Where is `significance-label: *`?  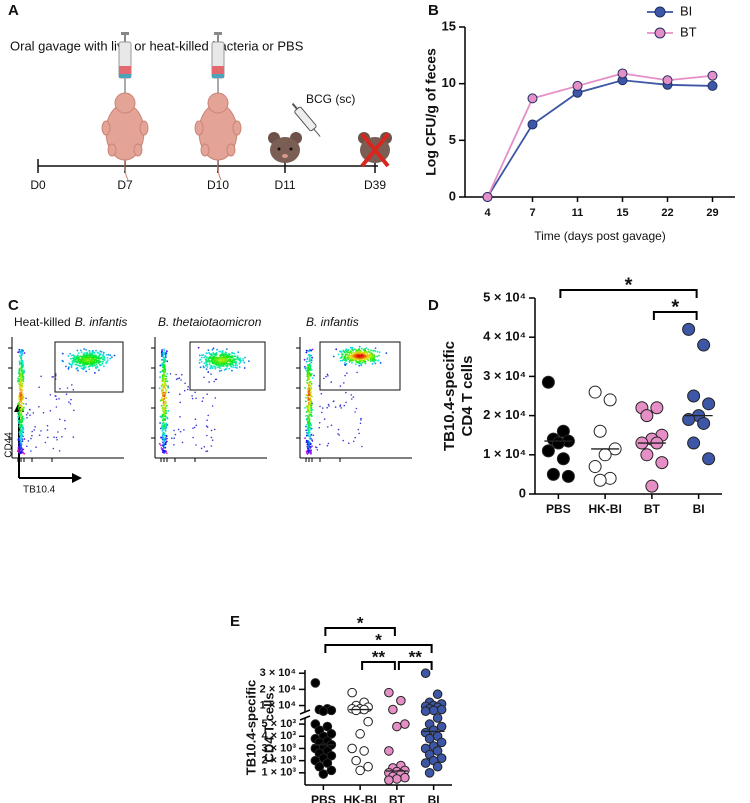
significance-label: * is located at coordinates (675, 307).